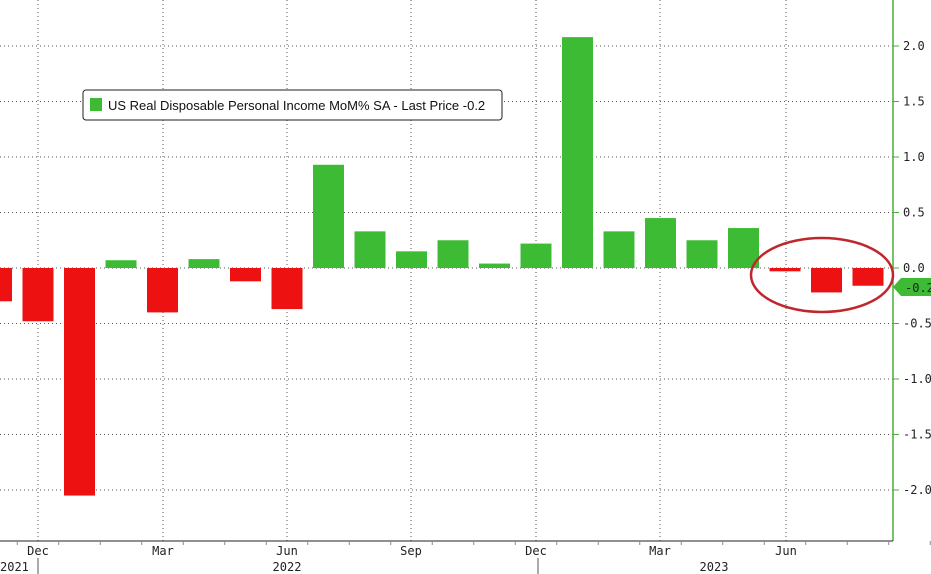 The width and height of the screenshot is (931, 574). I want to click on bar-jul-2022, so click(328, 216).